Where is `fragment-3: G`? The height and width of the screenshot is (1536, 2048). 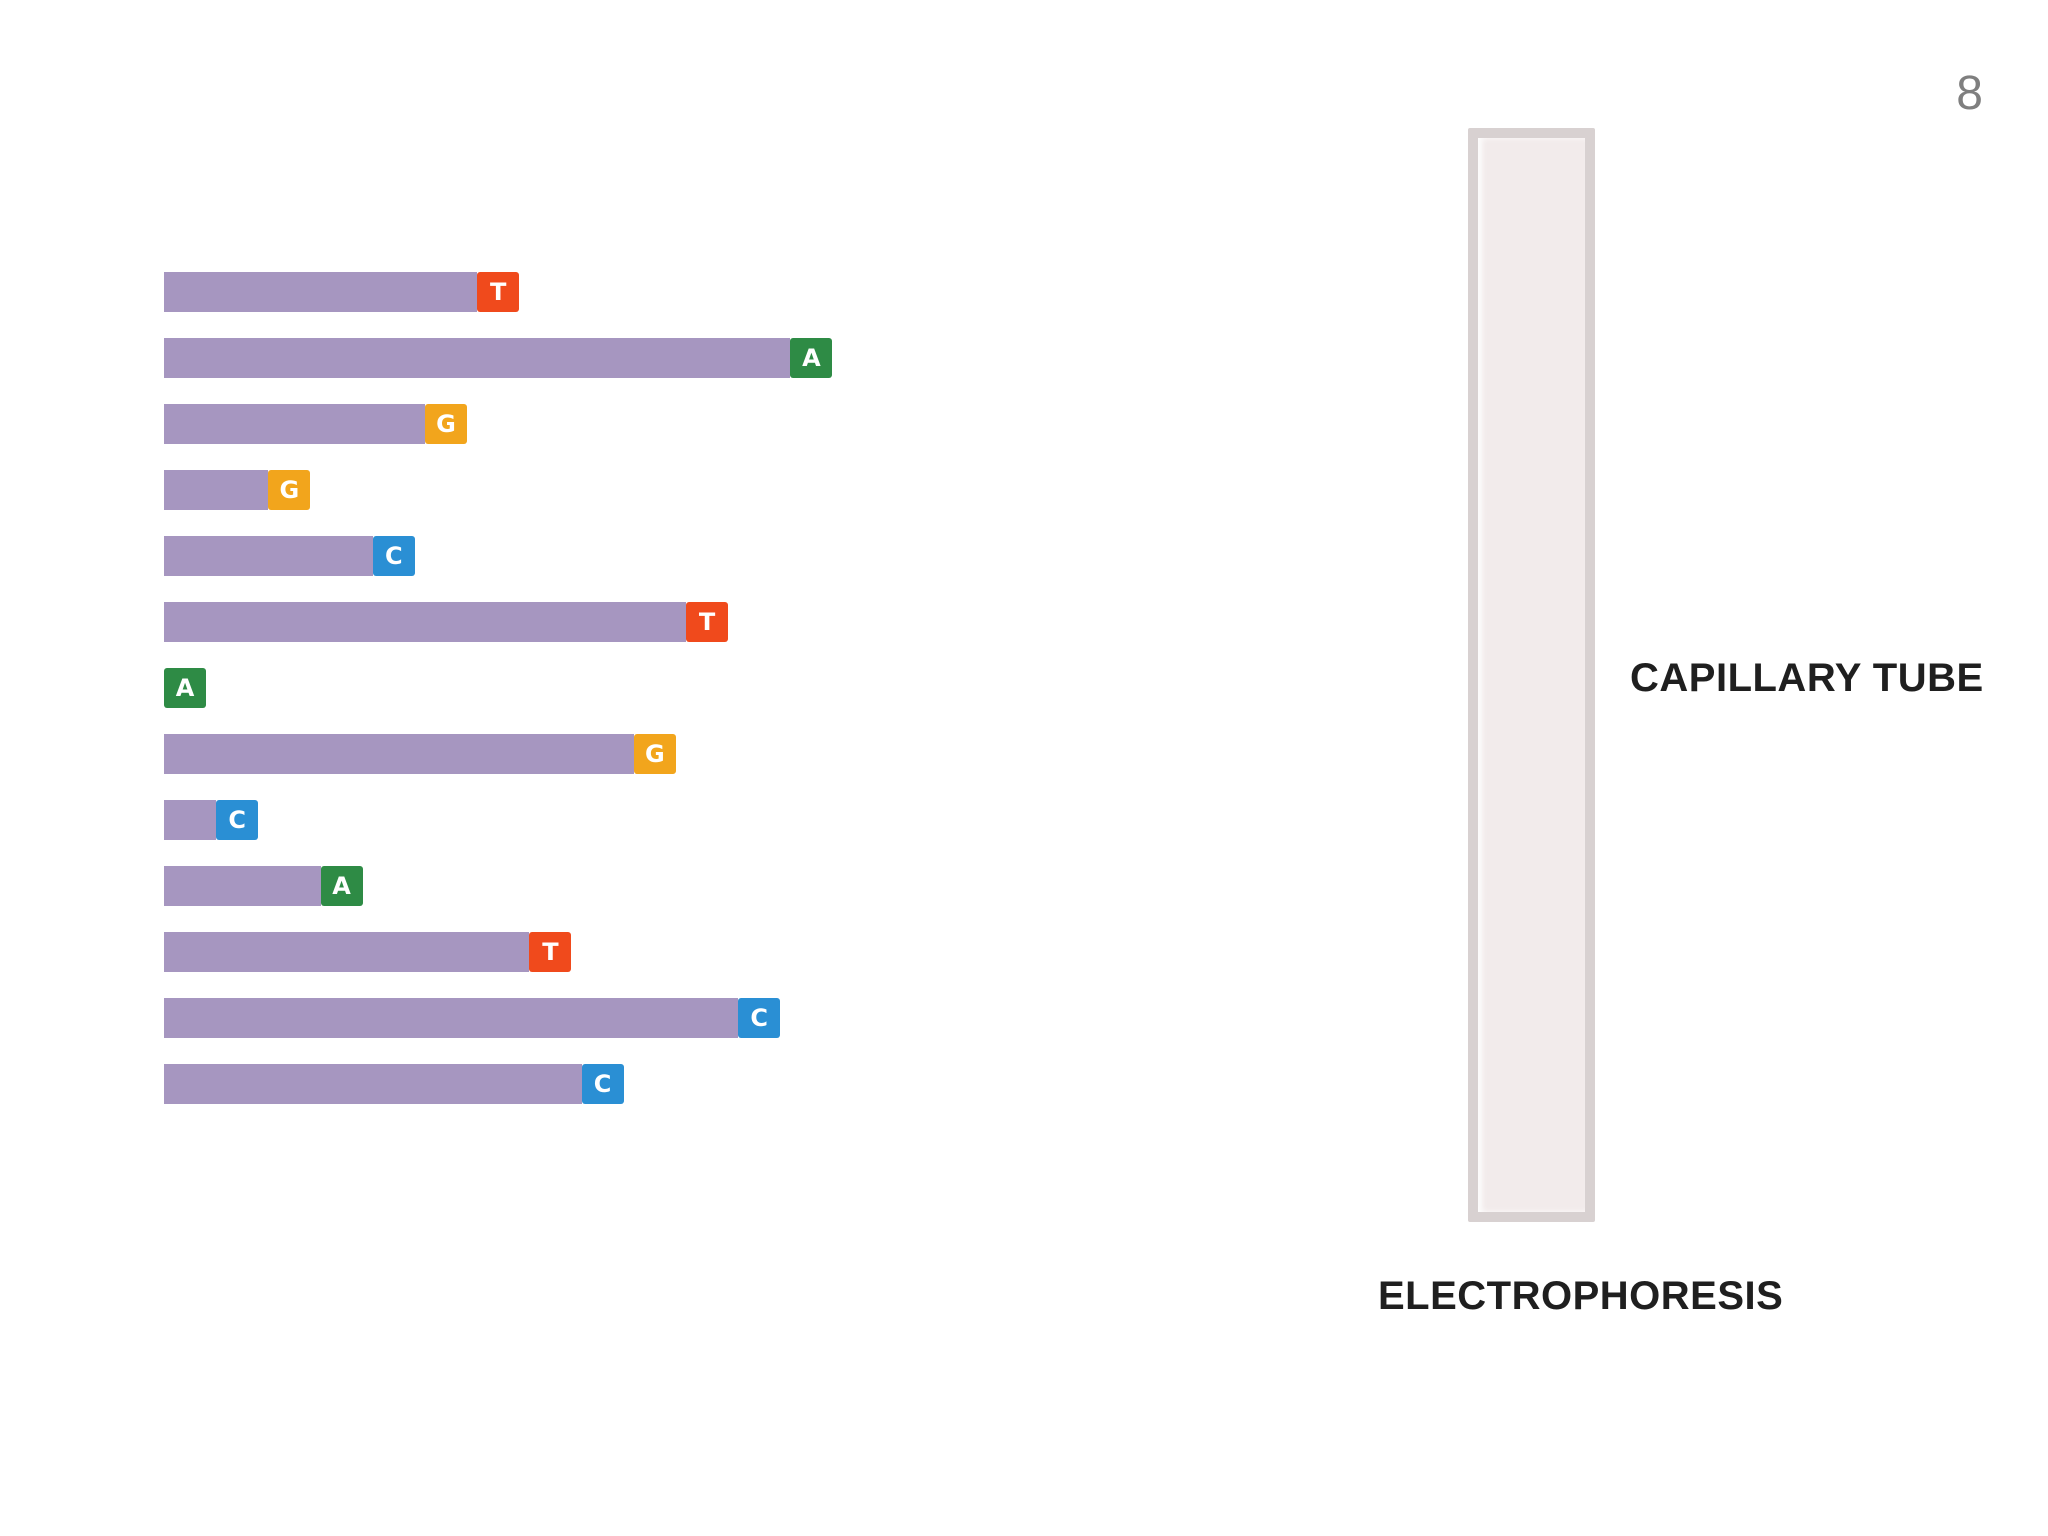 fragment-3: G is located at coordinates (315, 424).